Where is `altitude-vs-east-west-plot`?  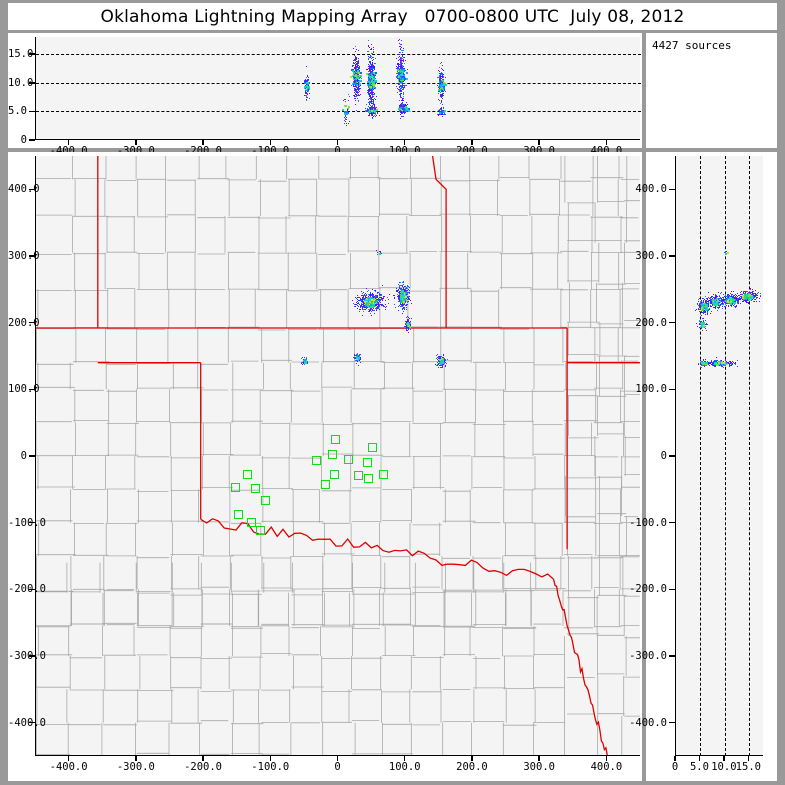
altitude-vs-east-west-plot is located at coordinates (338, 88).